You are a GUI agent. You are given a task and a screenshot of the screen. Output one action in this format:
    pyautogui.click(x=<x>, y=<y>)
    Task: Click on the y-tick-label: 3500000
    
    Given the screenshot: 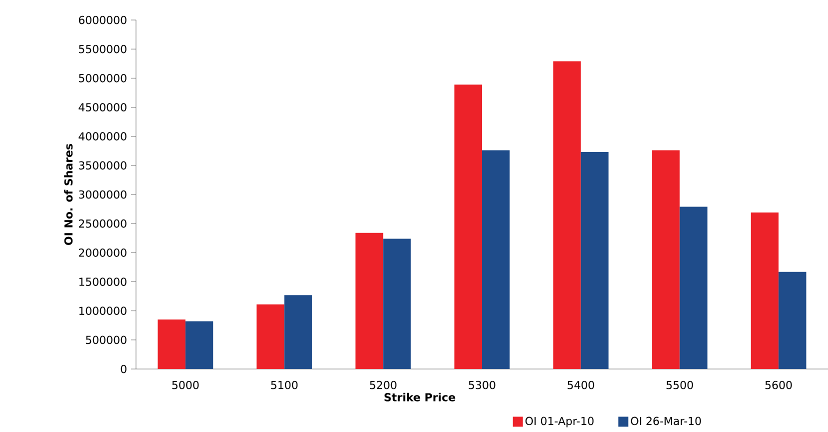 What is the action you would take?
    pyautogui.click(x=102, y=165)
    